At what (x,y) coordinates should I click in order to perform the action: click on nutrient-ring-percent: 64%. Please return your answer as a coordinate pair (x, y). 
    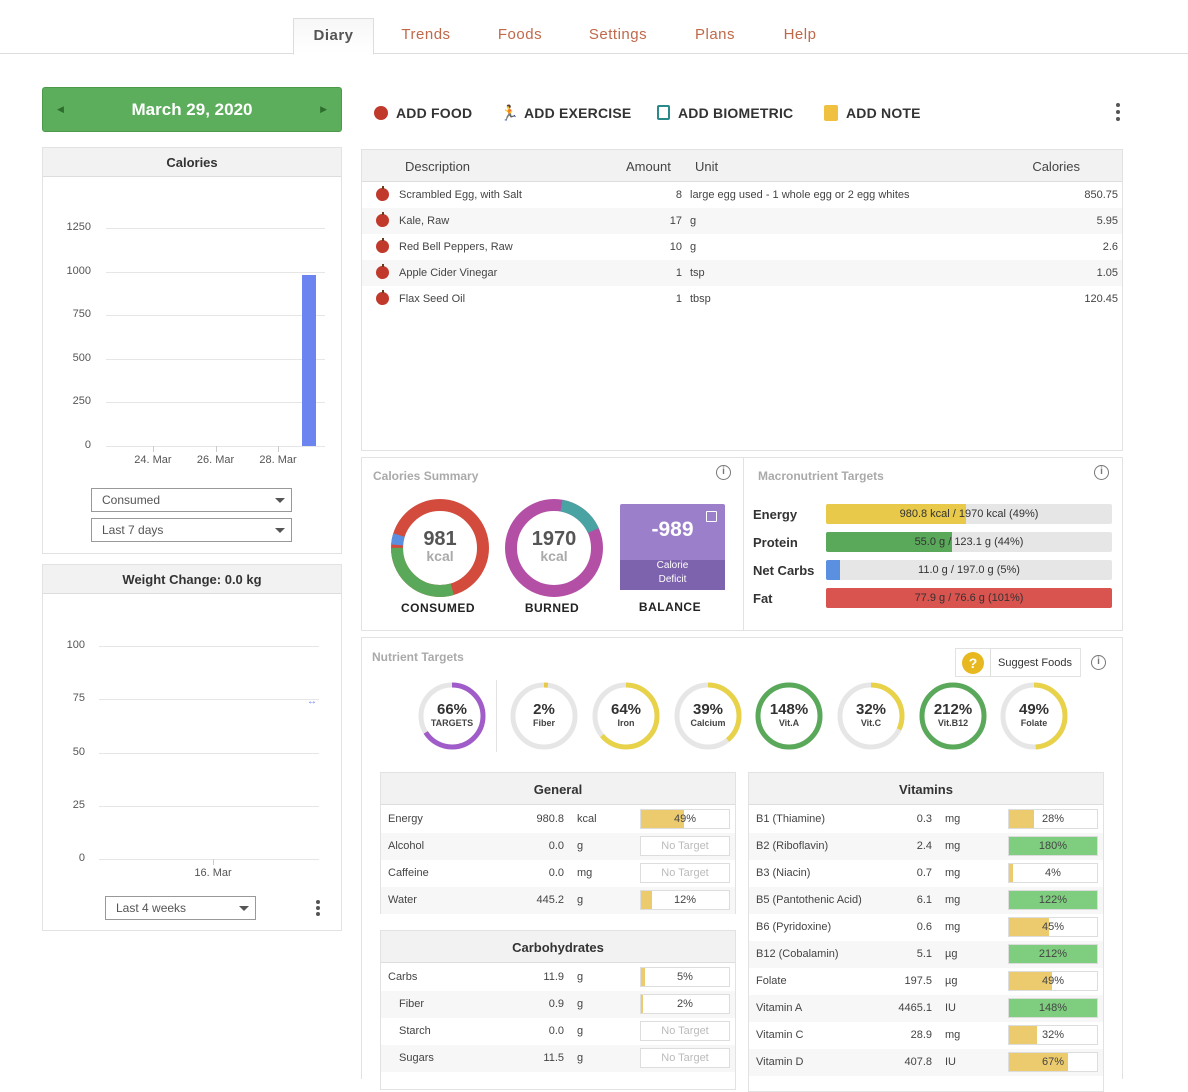
    Looking at the image, I should click on (626, 709).